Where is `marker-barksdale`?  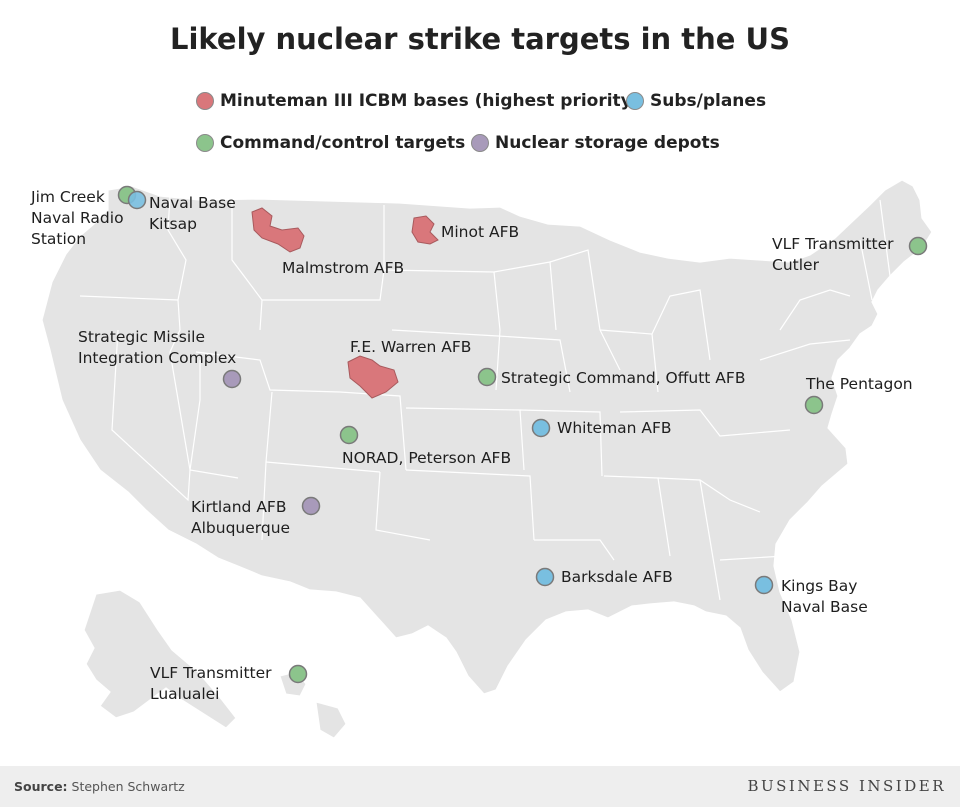 marker-barksdale is located at coordinates (545, 577).